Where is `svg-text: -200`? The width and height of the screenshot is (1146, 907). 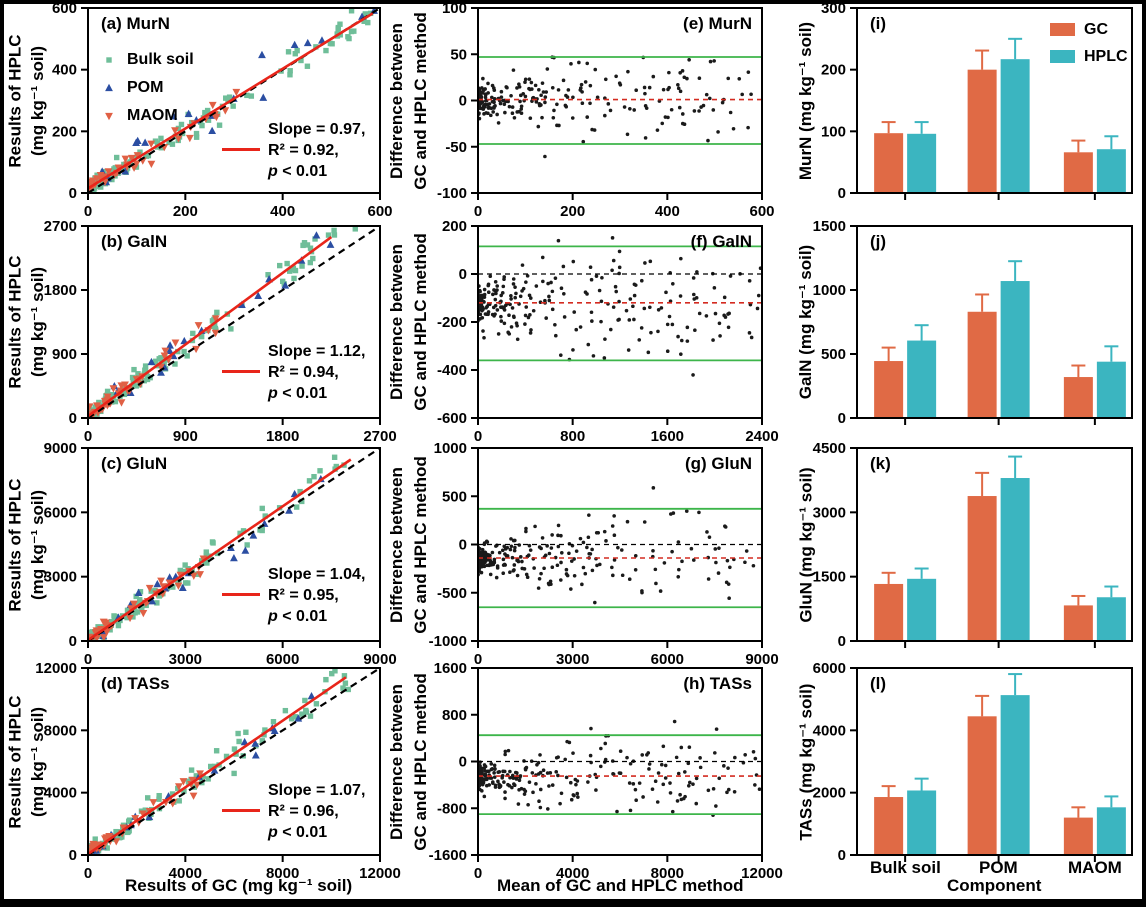
svg-text: -200 is located at coordinates (452, 322).